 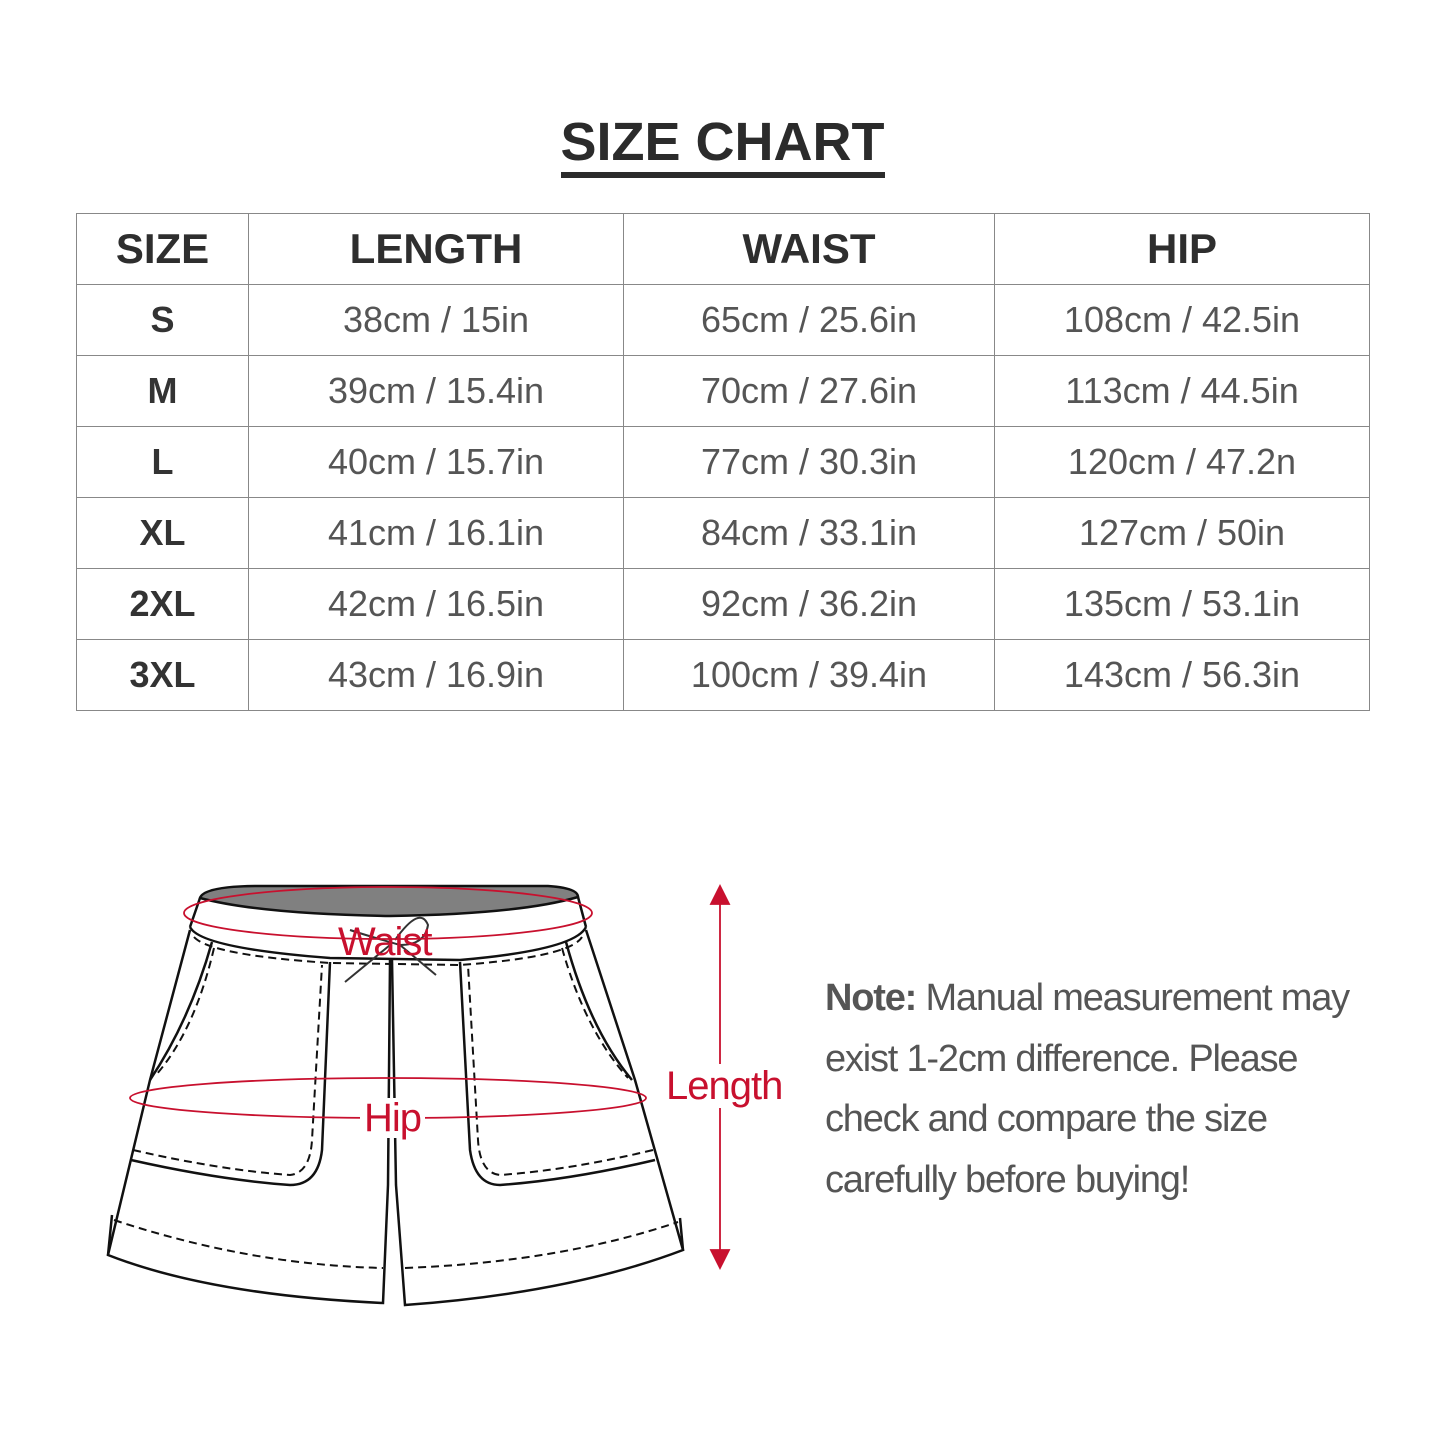 I want to click on cell-size: XL, so click(x=162, y=533).